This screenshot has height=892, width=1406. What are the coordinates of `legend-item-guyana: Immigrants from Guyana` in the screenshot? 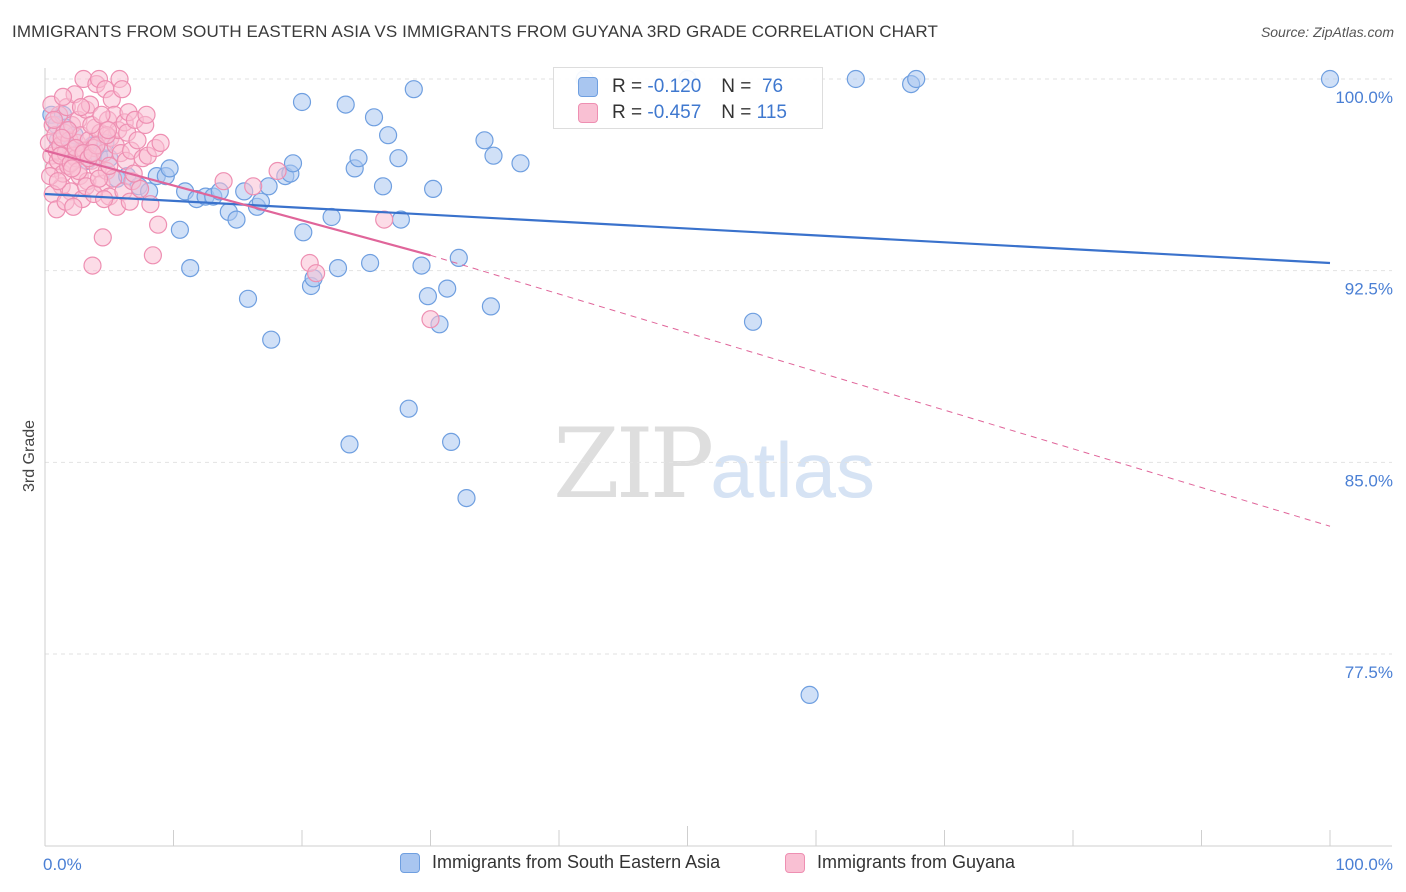 It's located at (900, 862).